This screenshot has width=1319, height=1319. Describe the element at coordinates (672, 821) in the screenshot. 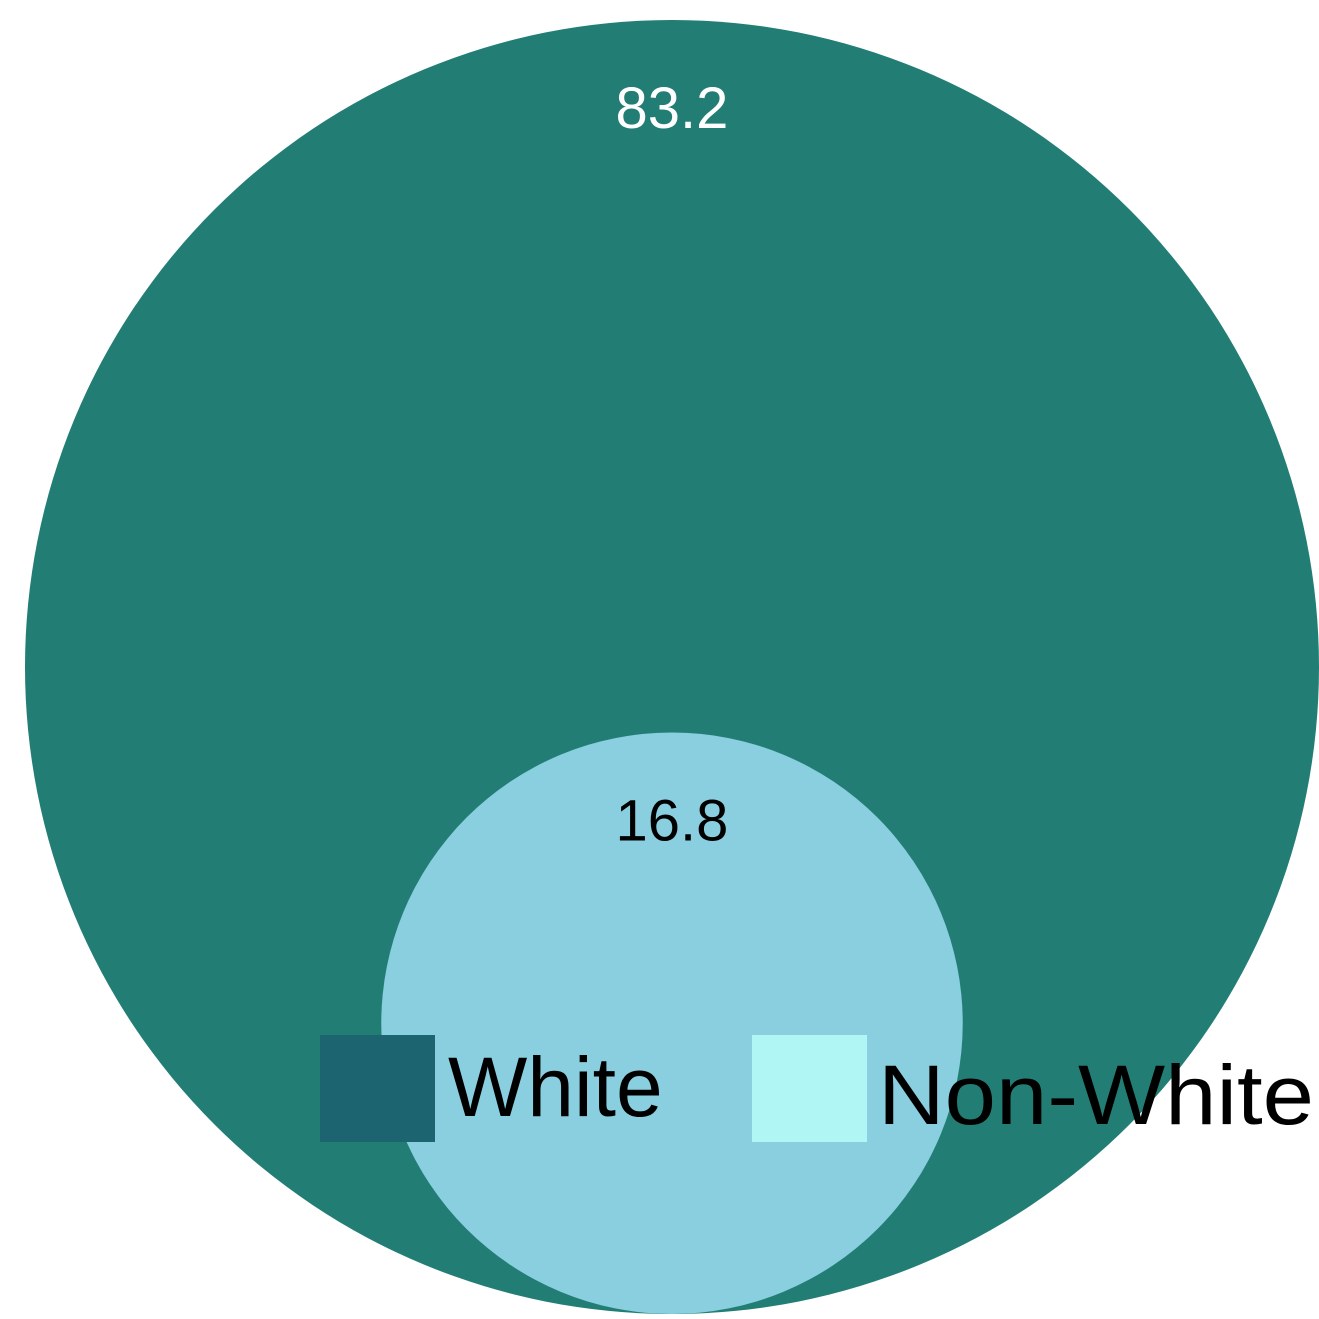

I see `value-label-non-white: 16.8` at that location.